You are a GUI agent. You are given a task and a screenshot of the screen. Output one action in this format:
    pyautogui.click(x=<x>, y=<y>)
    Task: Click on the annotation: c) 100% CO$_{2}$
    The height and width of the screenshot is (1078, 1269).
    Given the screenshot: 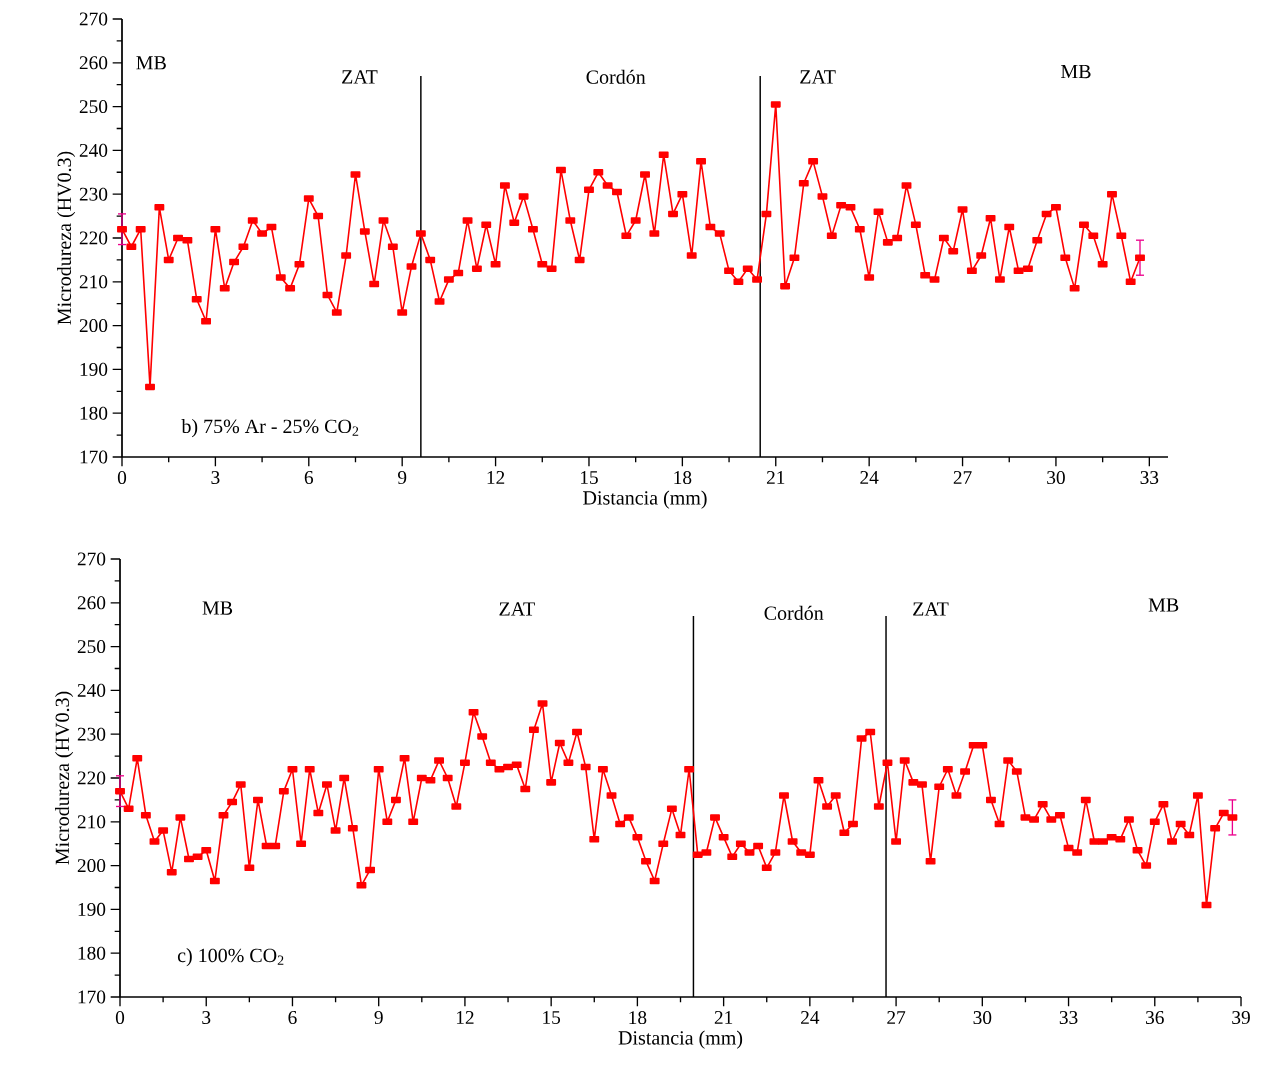 What is the action you would take?
    pyautogui.click(x=230, y=957)
    